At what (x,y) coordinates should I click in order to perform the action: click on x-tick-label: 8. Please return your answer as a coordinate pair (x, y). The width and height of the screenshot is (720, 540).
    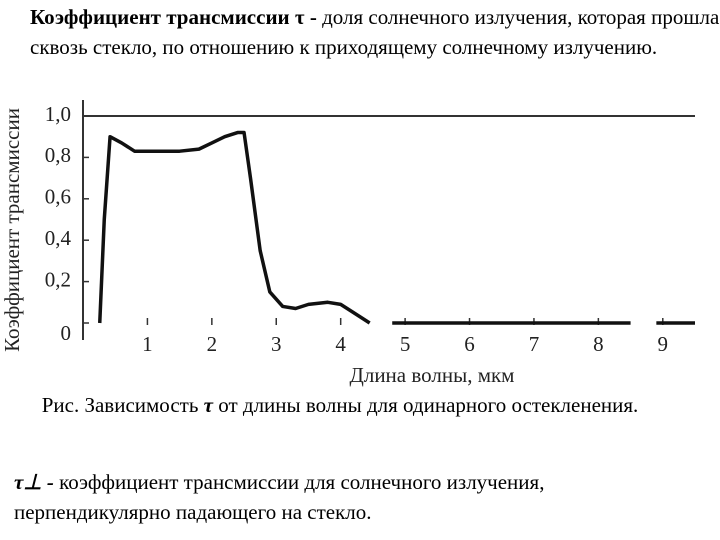
    Looking at the image, I should click on (598, 344).